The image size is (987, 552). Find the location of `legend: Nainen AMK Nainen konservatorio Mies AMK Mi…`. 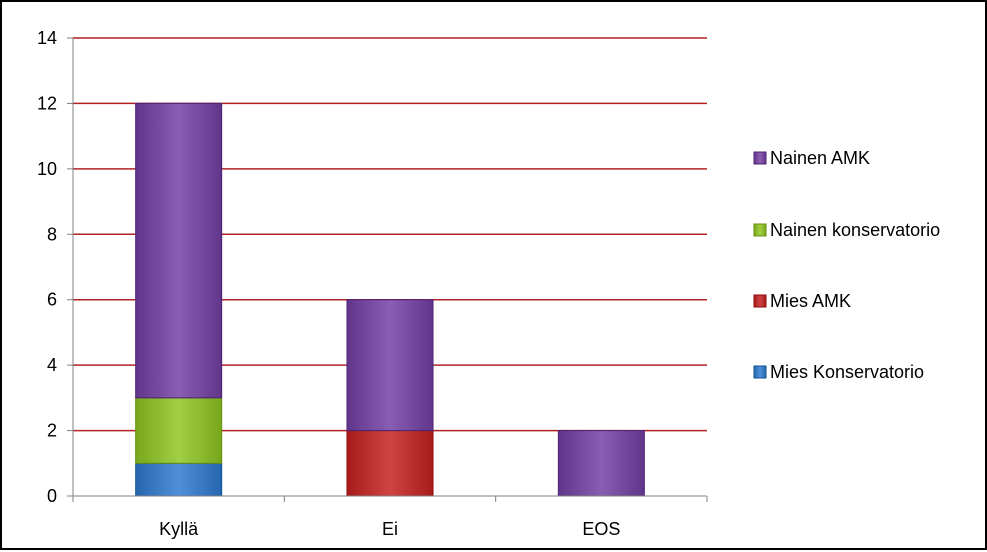

legend: Nainen AMK Nainen konservatorio Mies AMK Mi… is located at coordinates (846, 265).